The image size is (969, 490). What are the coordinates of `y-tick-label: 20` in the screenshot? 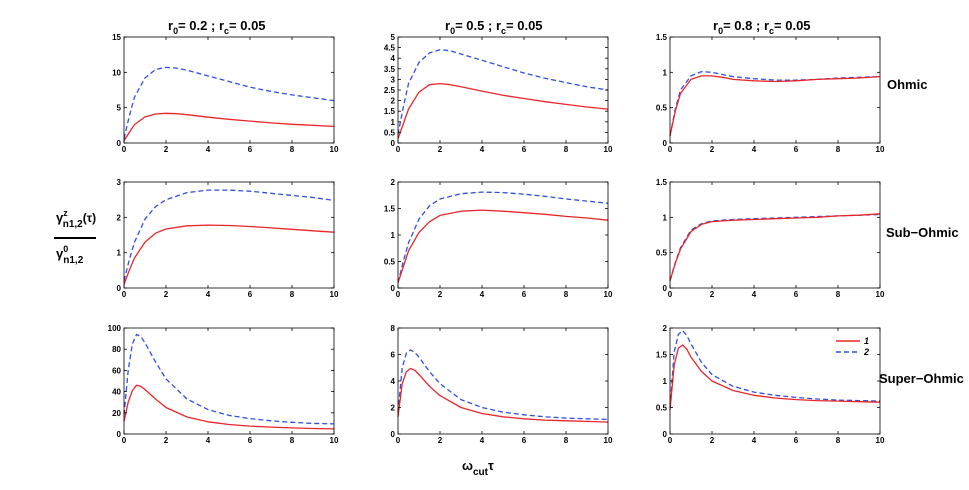 It's located at (116, 413).